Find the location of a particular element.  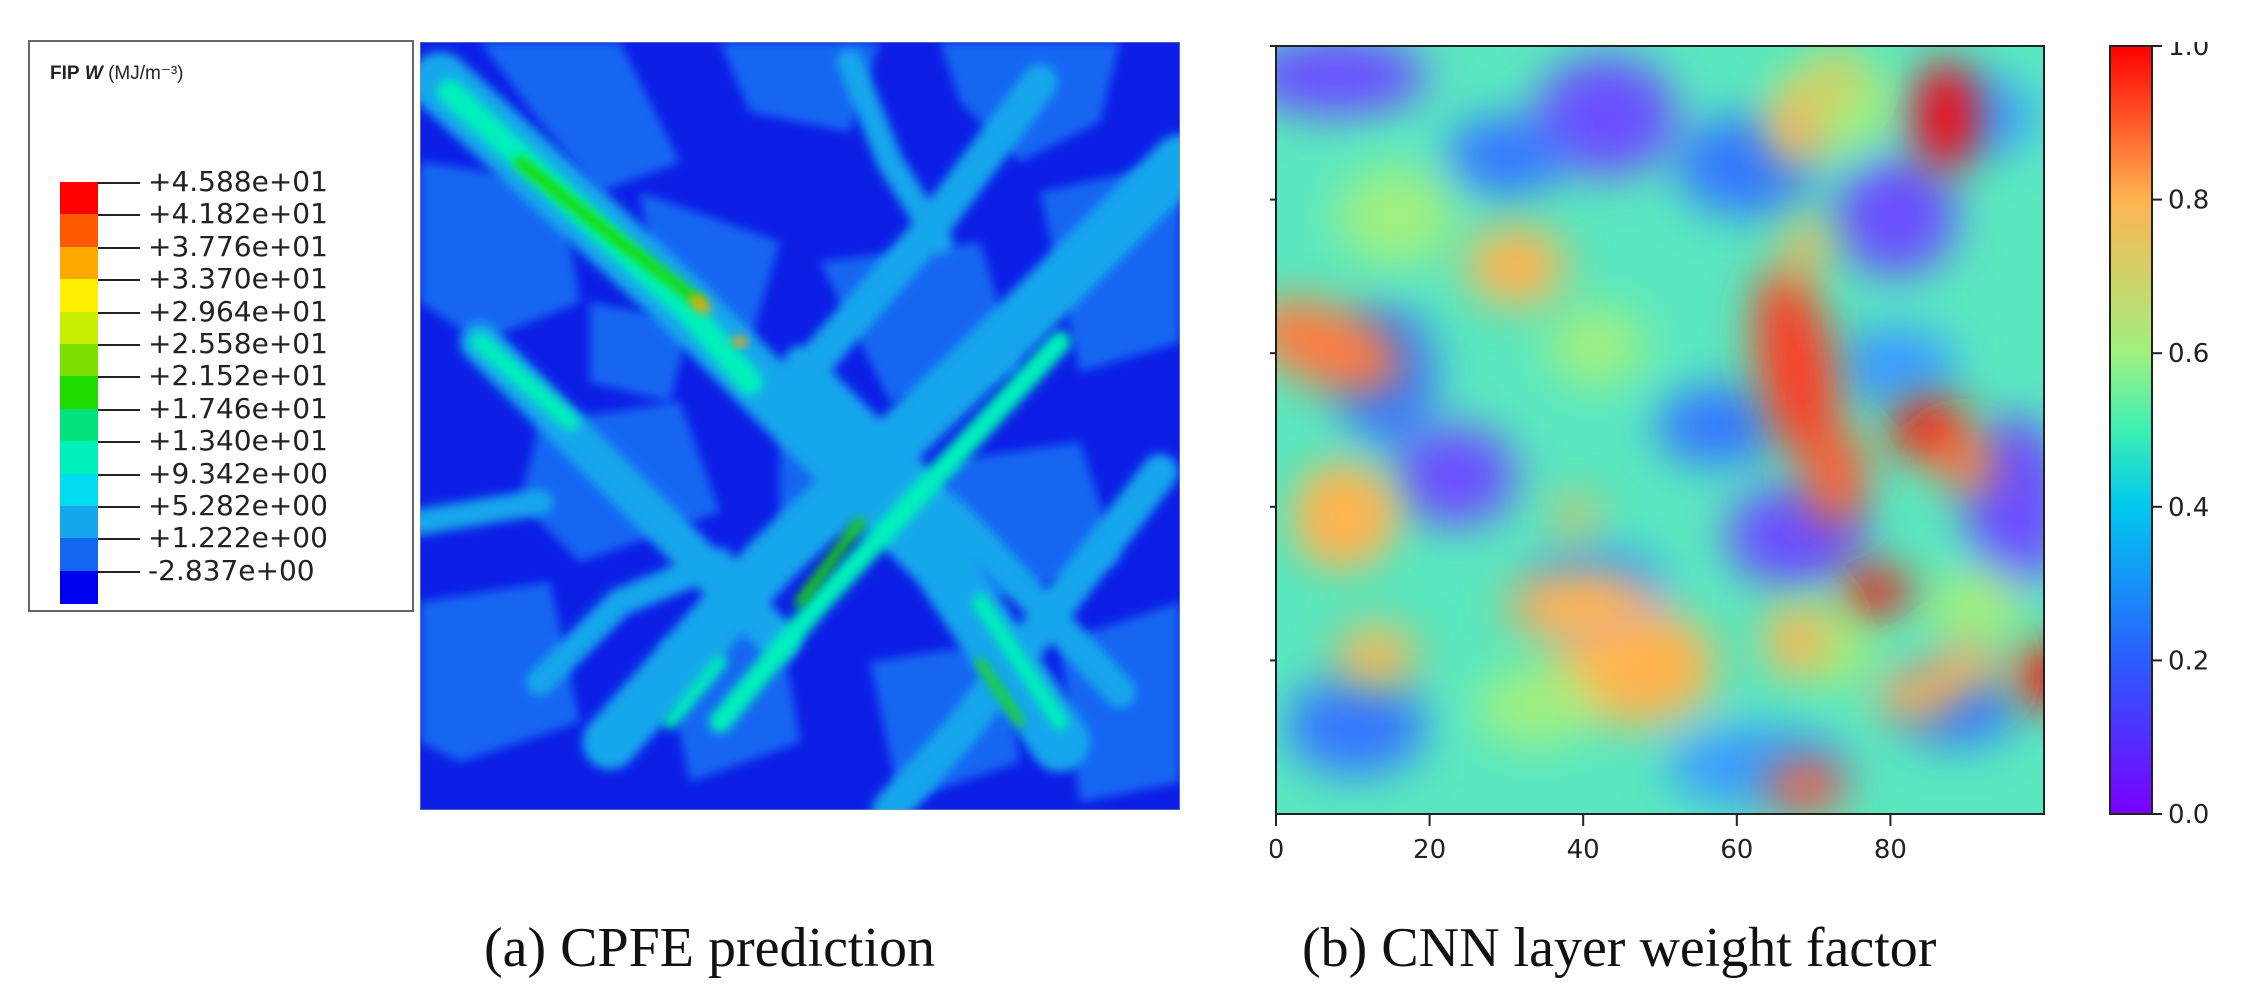

legend-level-label: +2.152e+01 is located at coordinates (238, 376).